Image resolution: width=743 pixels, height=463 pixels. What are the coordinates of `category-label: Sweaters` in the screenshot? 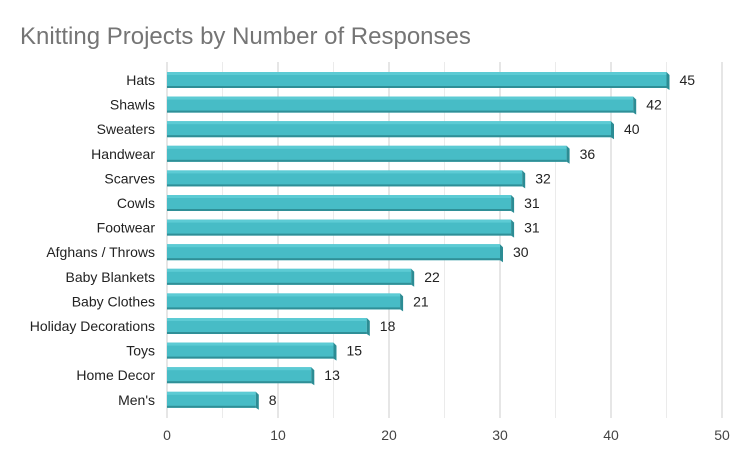 It's located at (126, 129).